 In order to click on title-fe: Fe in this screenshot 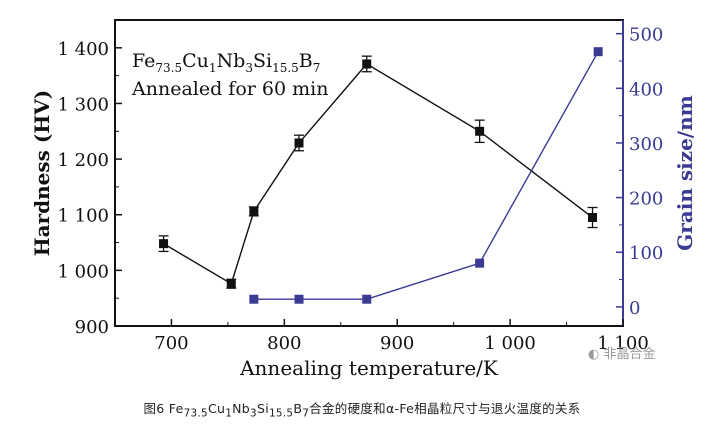, I will do `click(143, 61)`.